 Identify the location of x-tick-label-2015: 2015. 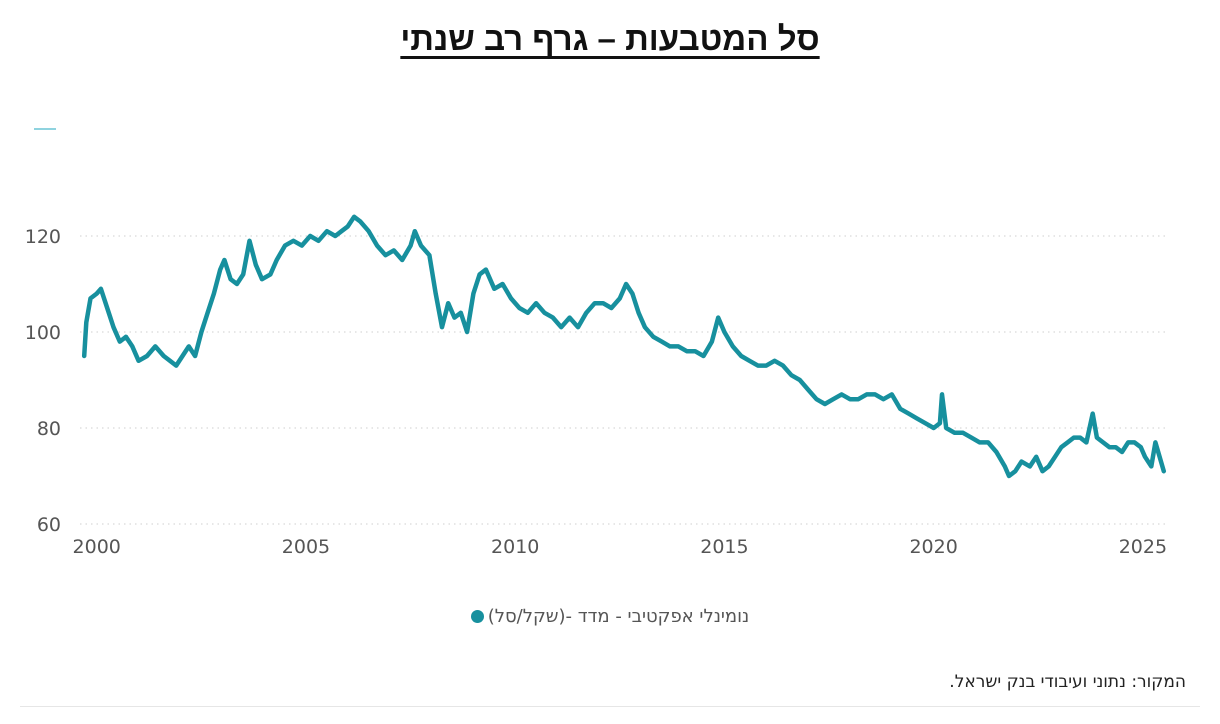
(724, 547).